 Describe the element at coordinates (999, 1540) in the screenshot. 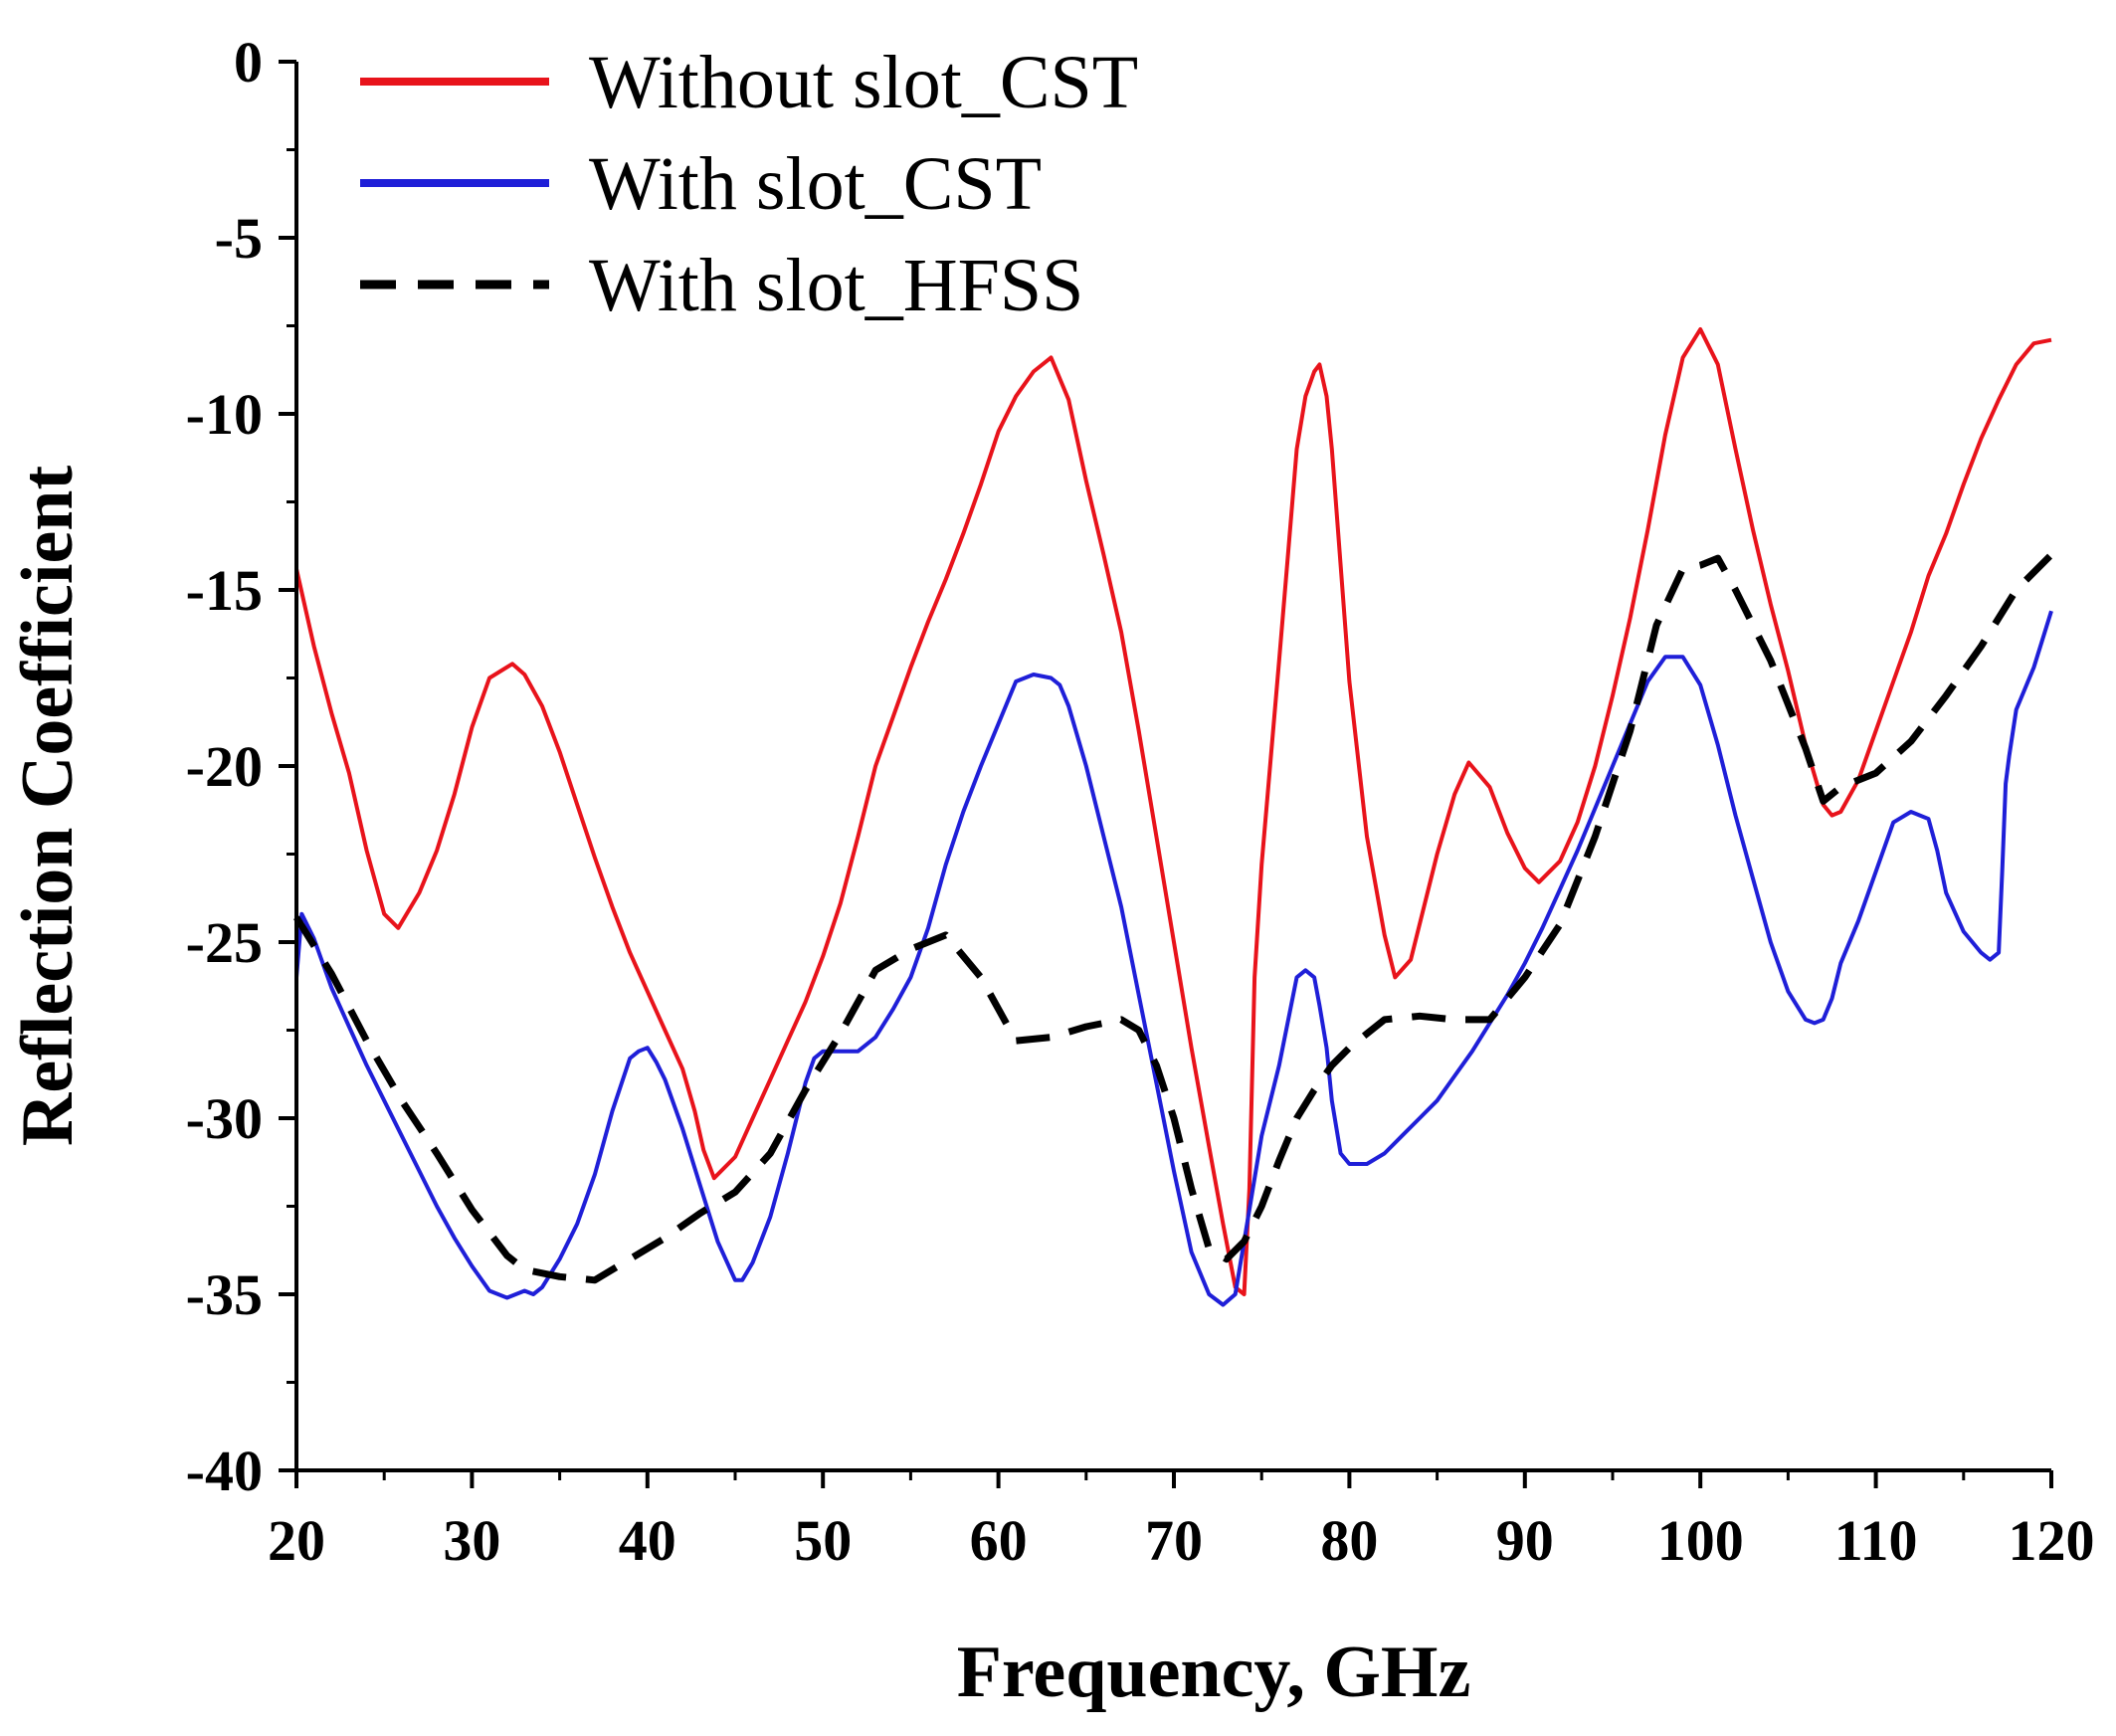

I see `x-tick-label: 60` at that location.